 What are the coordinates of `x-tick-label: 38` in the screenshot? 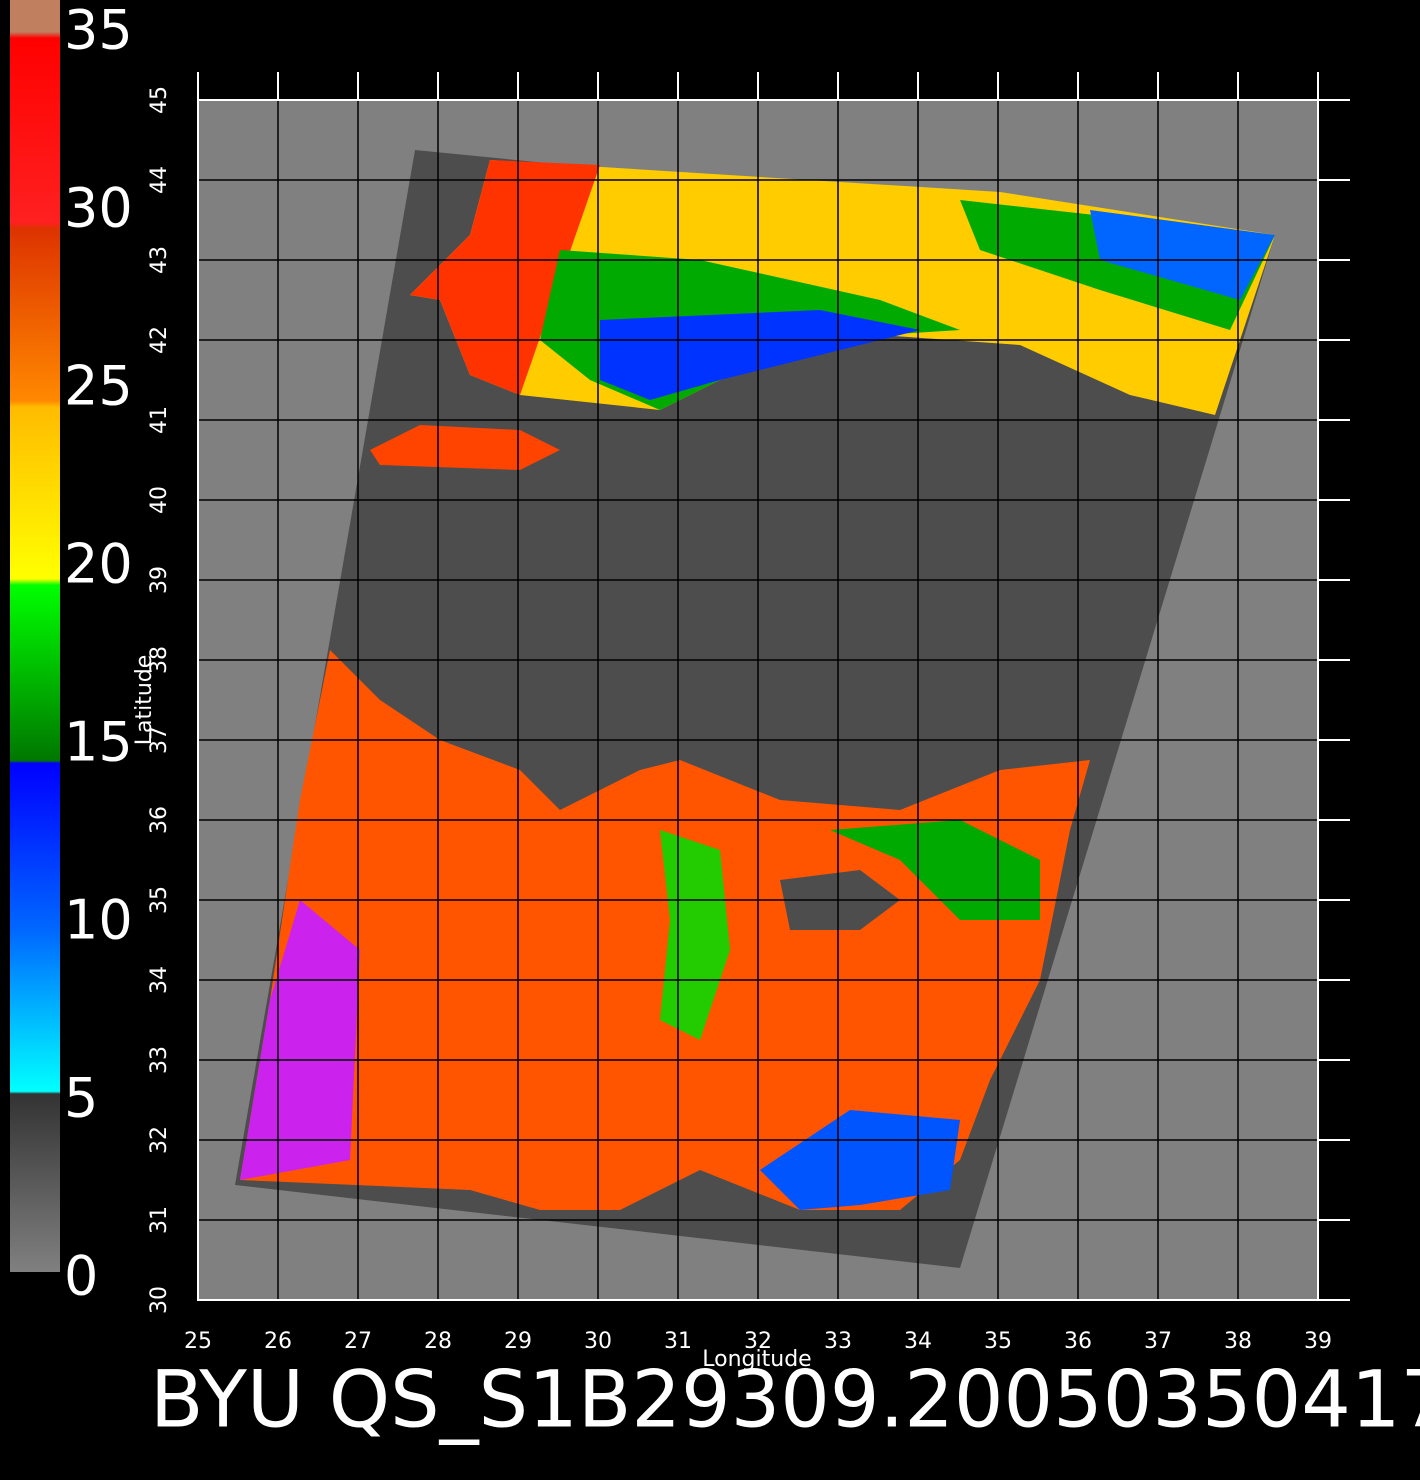 It's located at (1238, 1341).